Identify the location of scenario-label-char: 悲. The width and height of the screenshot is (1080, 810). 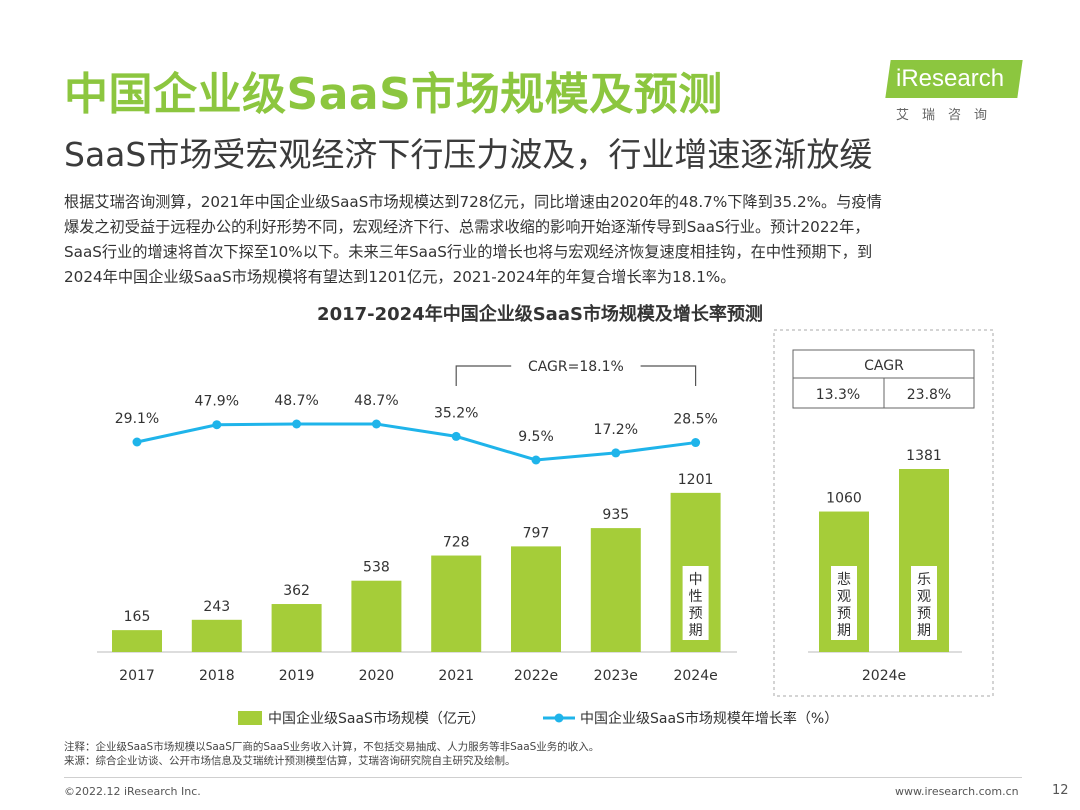
(844, 579).